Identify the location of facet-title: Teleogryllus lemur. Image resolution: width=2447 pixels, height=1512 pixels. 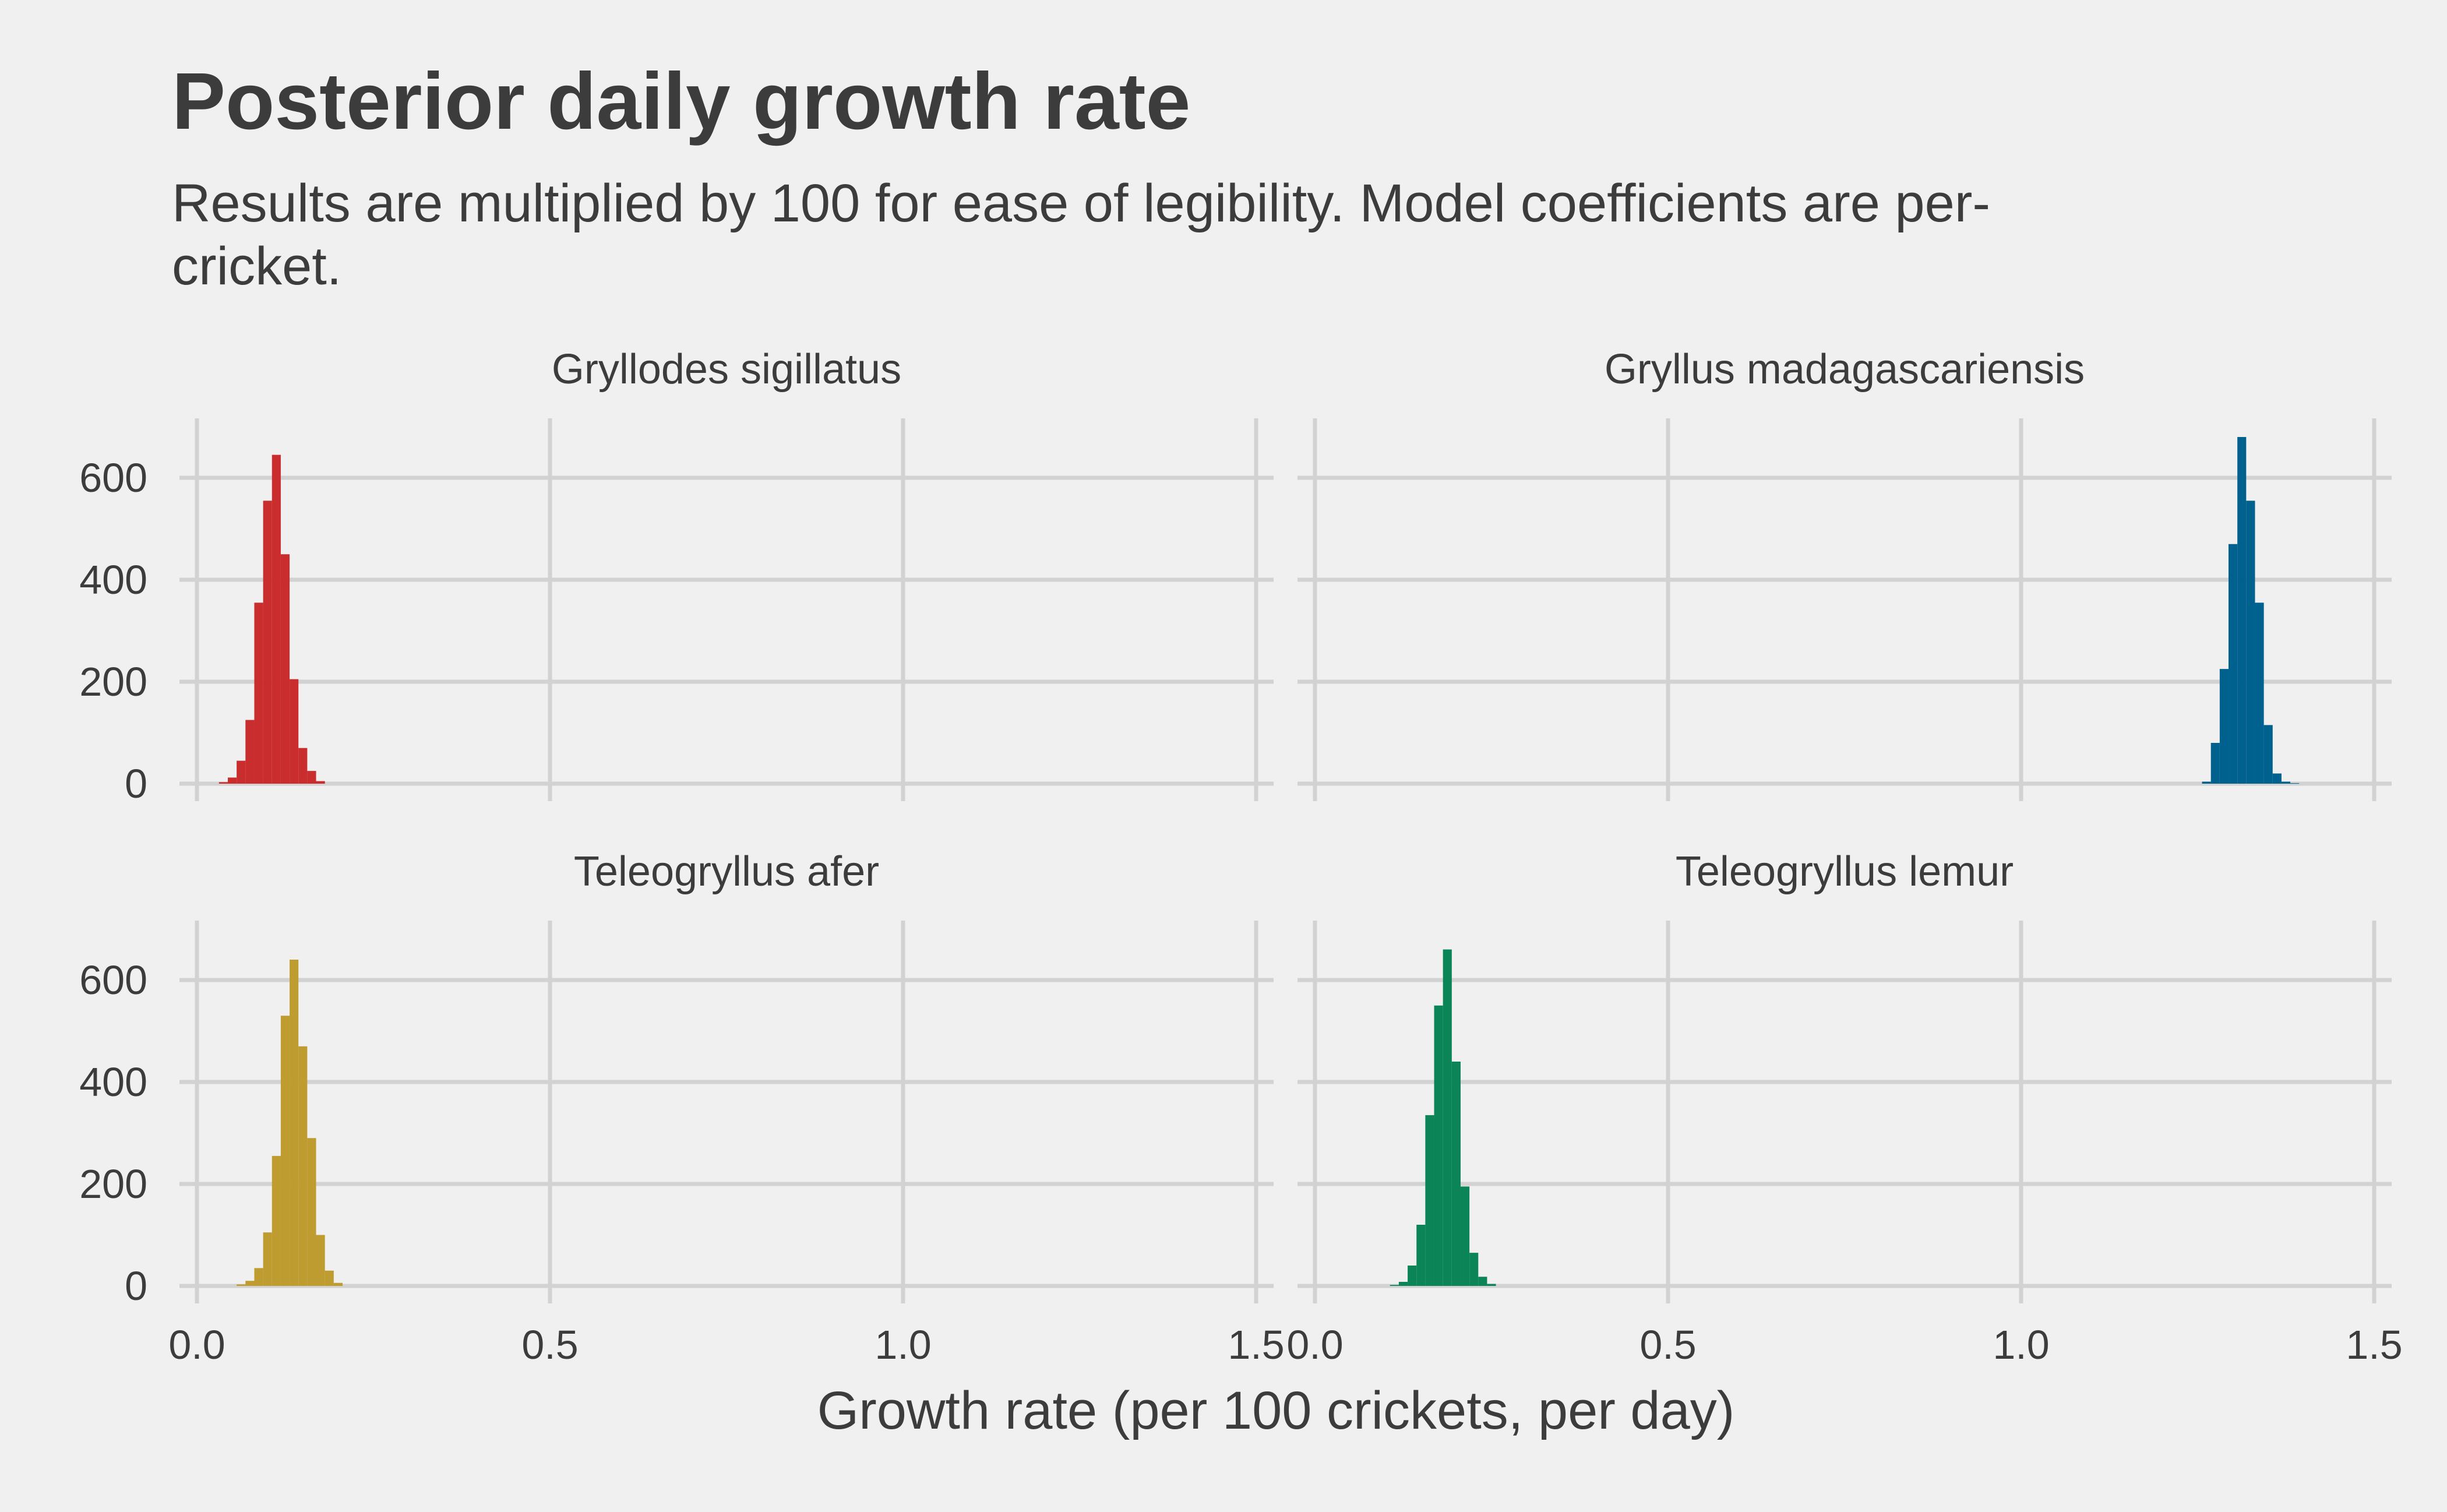
(1845, 871).